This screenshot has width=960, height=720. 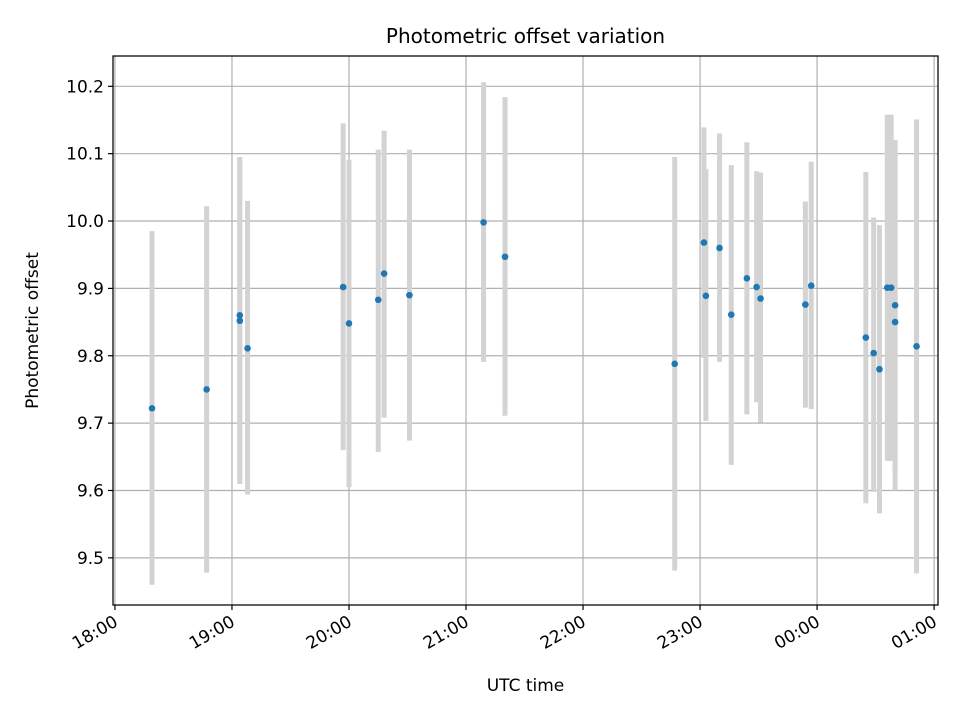 I want to click on y-axis-ticks: 9.5 9.6 9.7 9.8 9.9 10.0 10.1 10.2, so click(x=89, y=323).